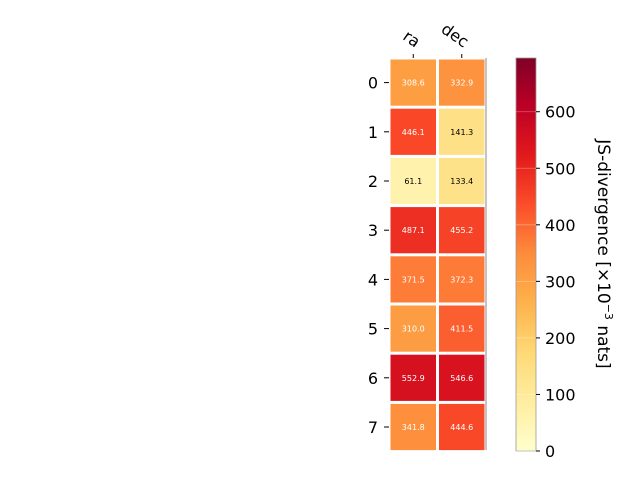  I want to click on heatmap-cell-value-label: 487.1, so click(413, 230).